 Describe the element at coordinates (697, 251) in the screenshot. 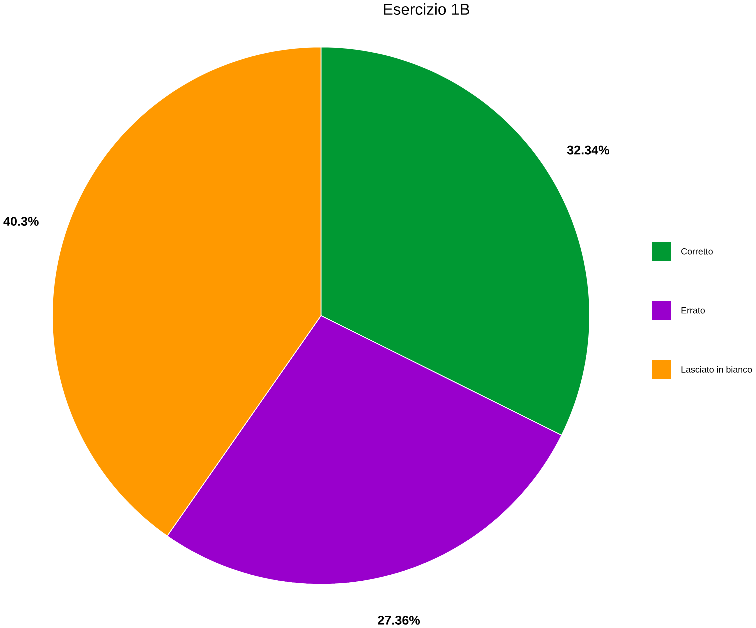

I see `legend-label: Corretto` at that location.